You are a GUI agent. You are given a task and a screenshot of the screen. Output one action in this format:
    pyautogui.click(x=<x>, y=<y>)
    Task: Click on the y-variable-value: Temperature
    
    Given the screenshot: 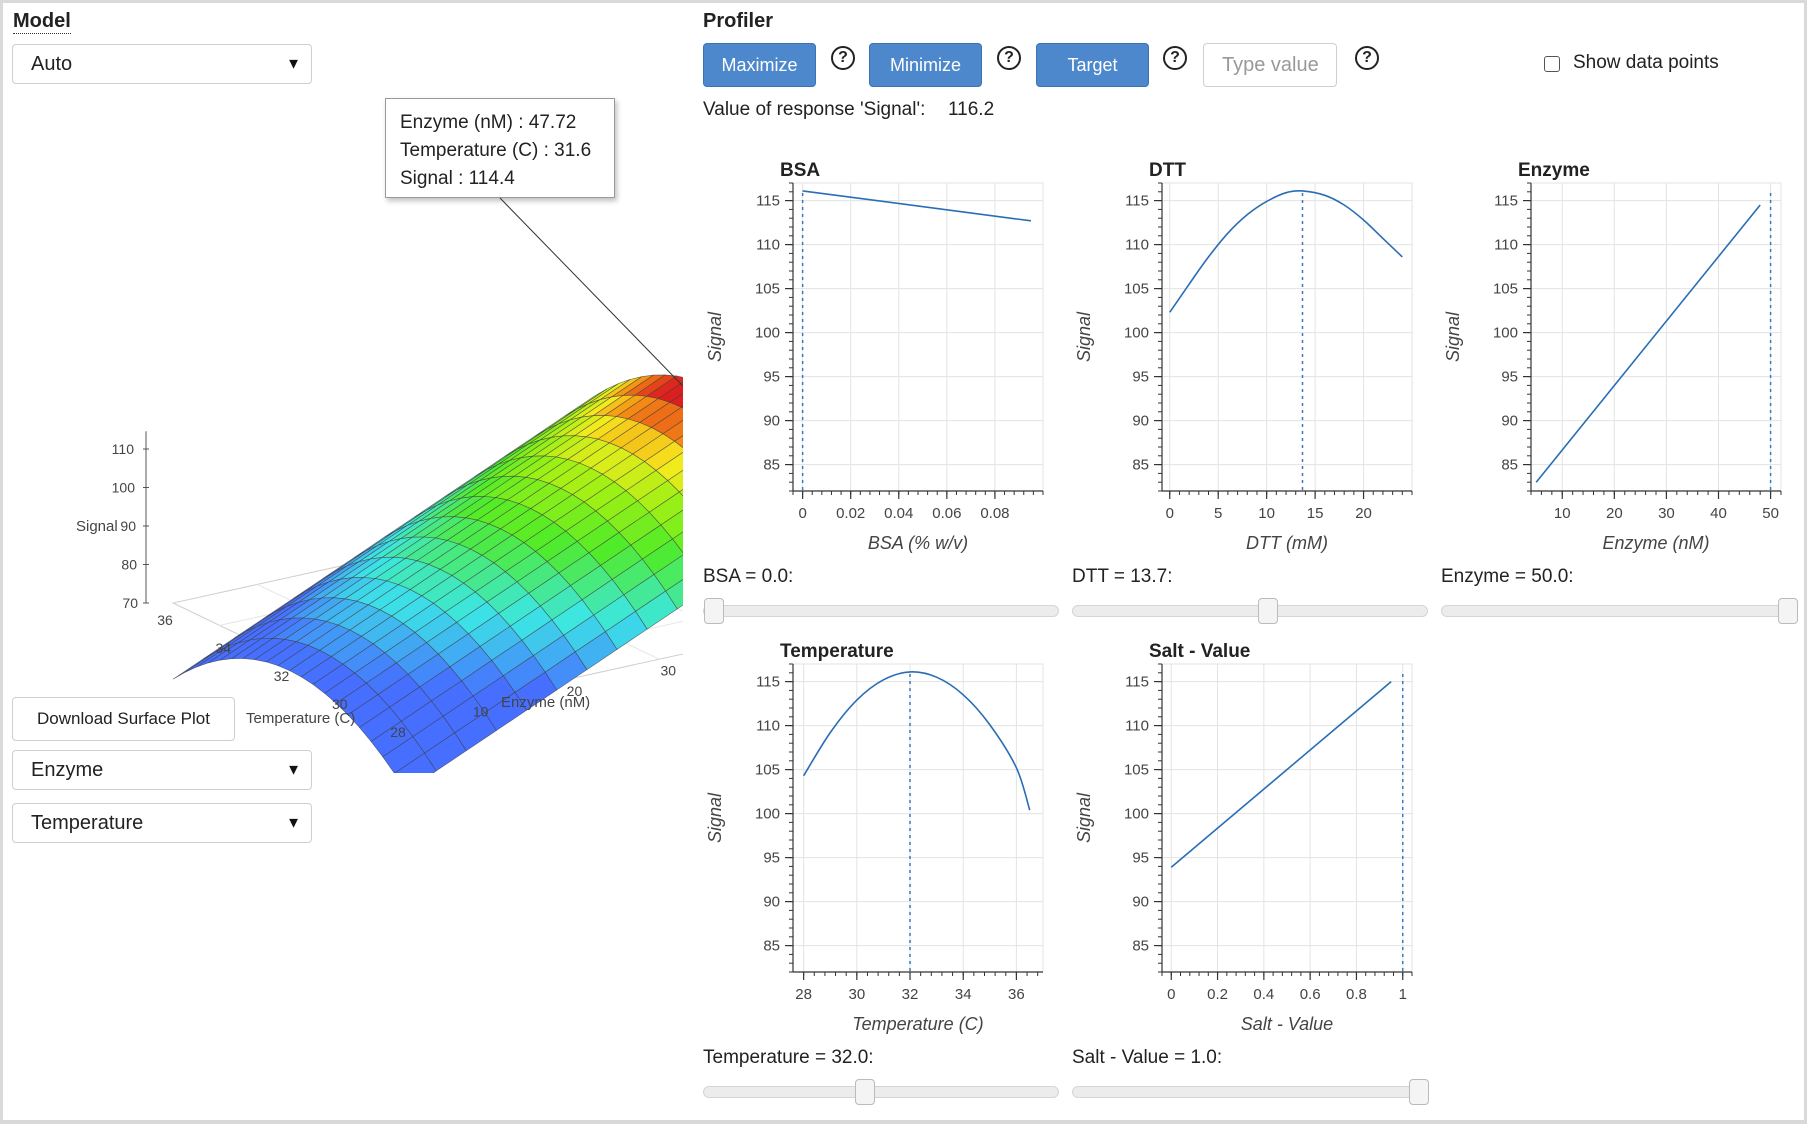 What is the action you would take?
    pyautogui.click(x=87, y=822)
    